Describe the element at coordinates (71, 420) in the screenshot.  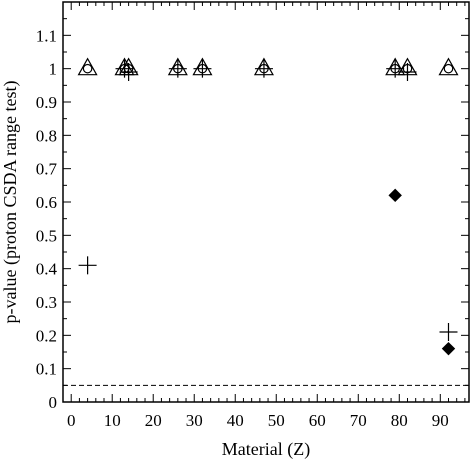
I see `x-tick-label: 0` at that location.